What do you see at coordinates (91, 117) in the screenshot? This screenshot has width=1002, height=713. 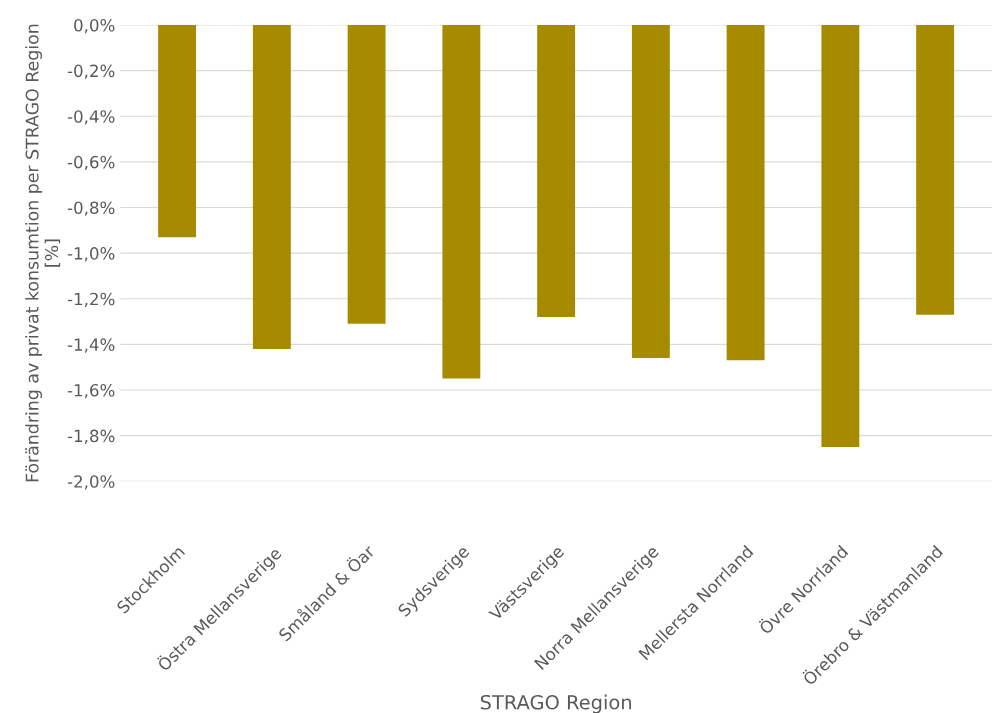 I see `y-tick-label: -0,4%` at bounding box center [91, 117].